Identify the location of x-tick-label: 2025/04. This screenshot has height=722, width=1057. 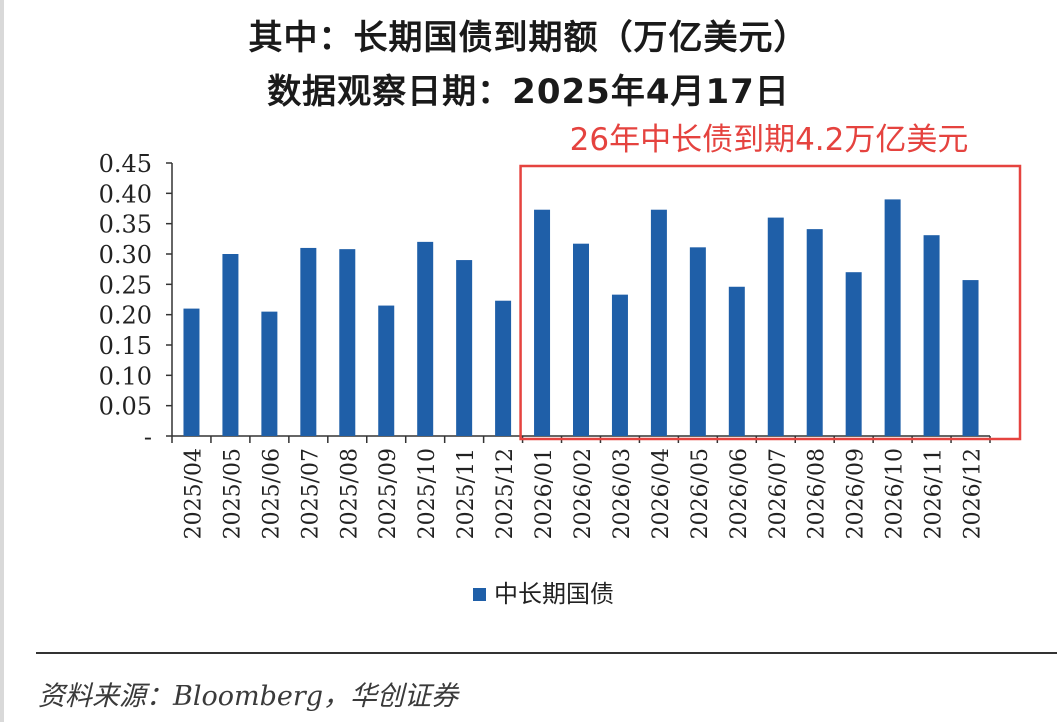
(193, 493).